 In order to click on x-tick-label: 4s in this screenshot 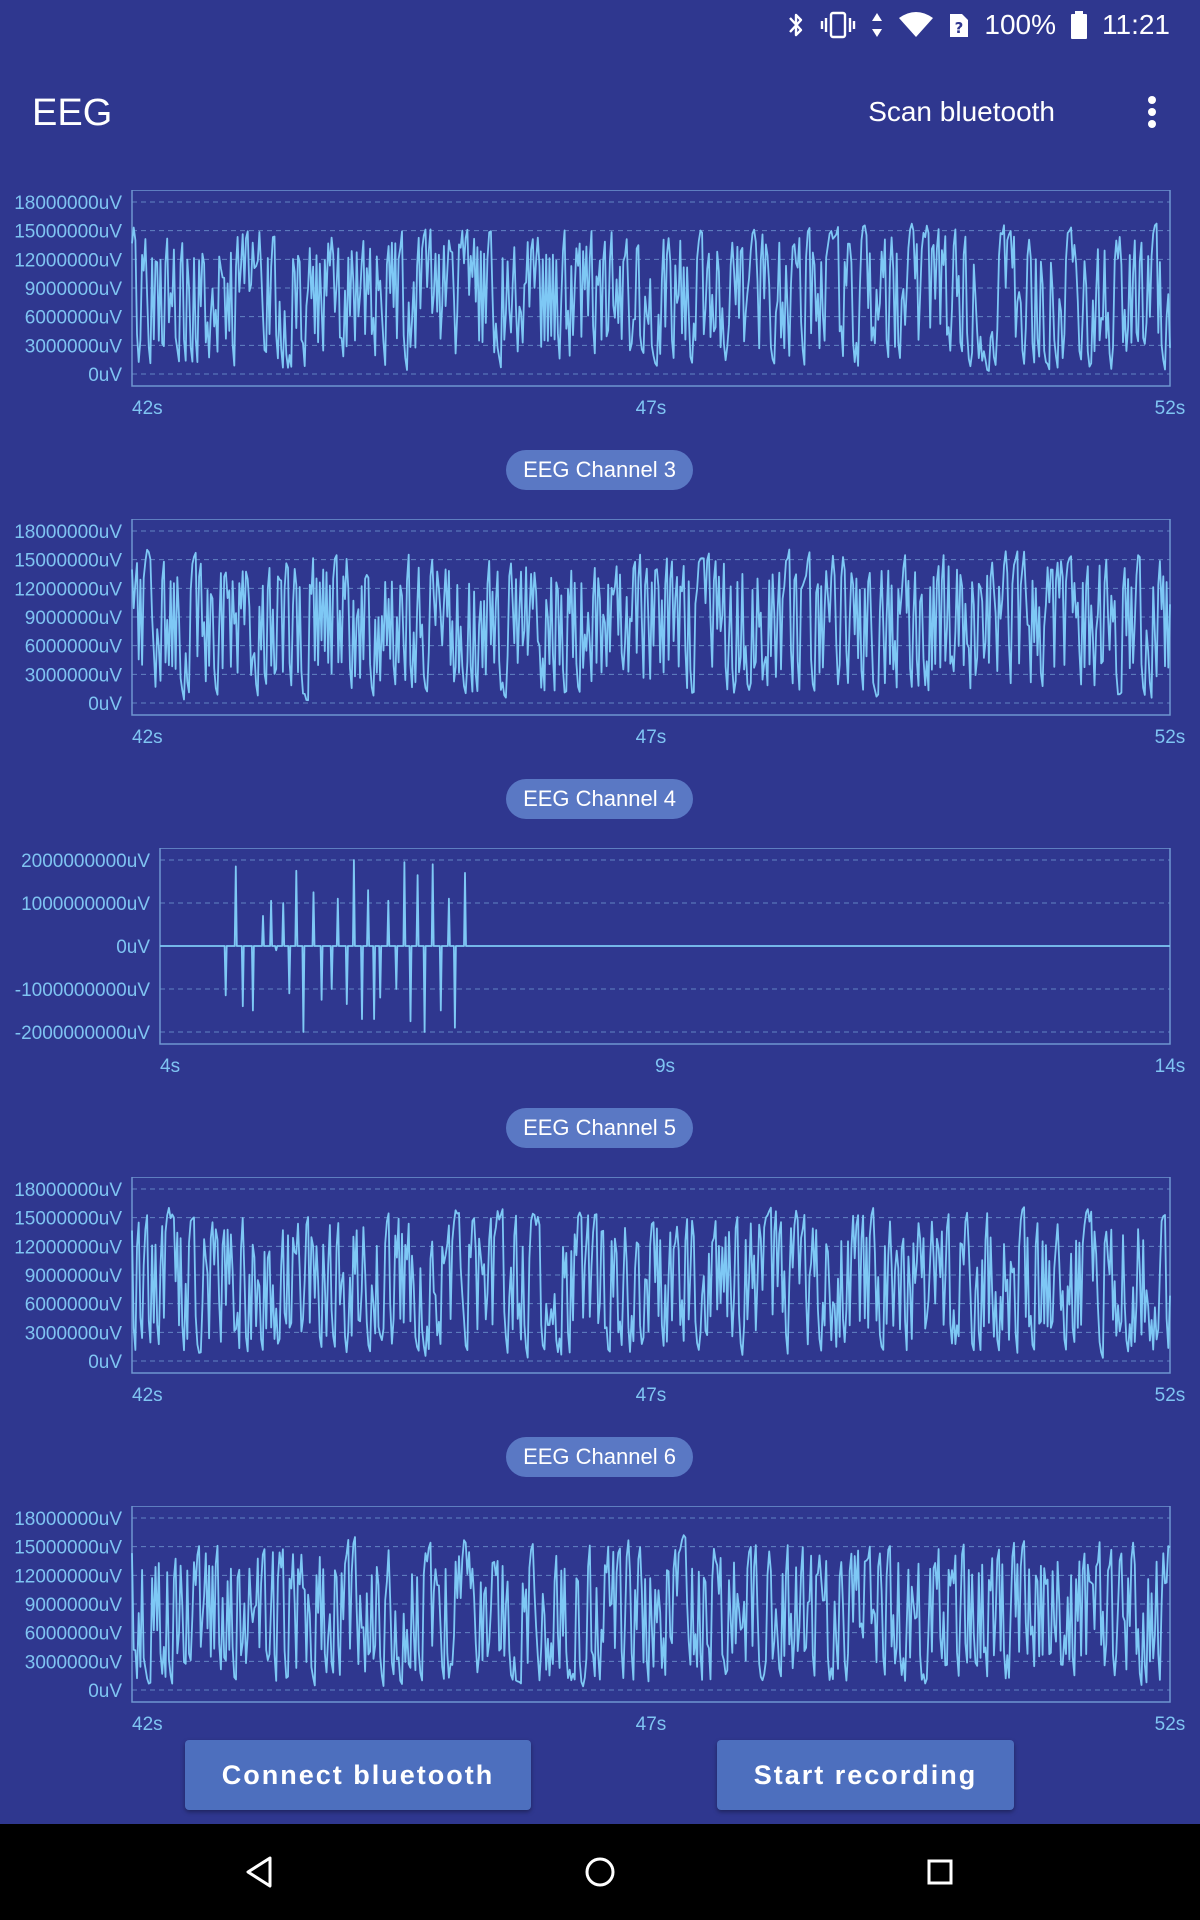, I will do `click(170, 1066)`.